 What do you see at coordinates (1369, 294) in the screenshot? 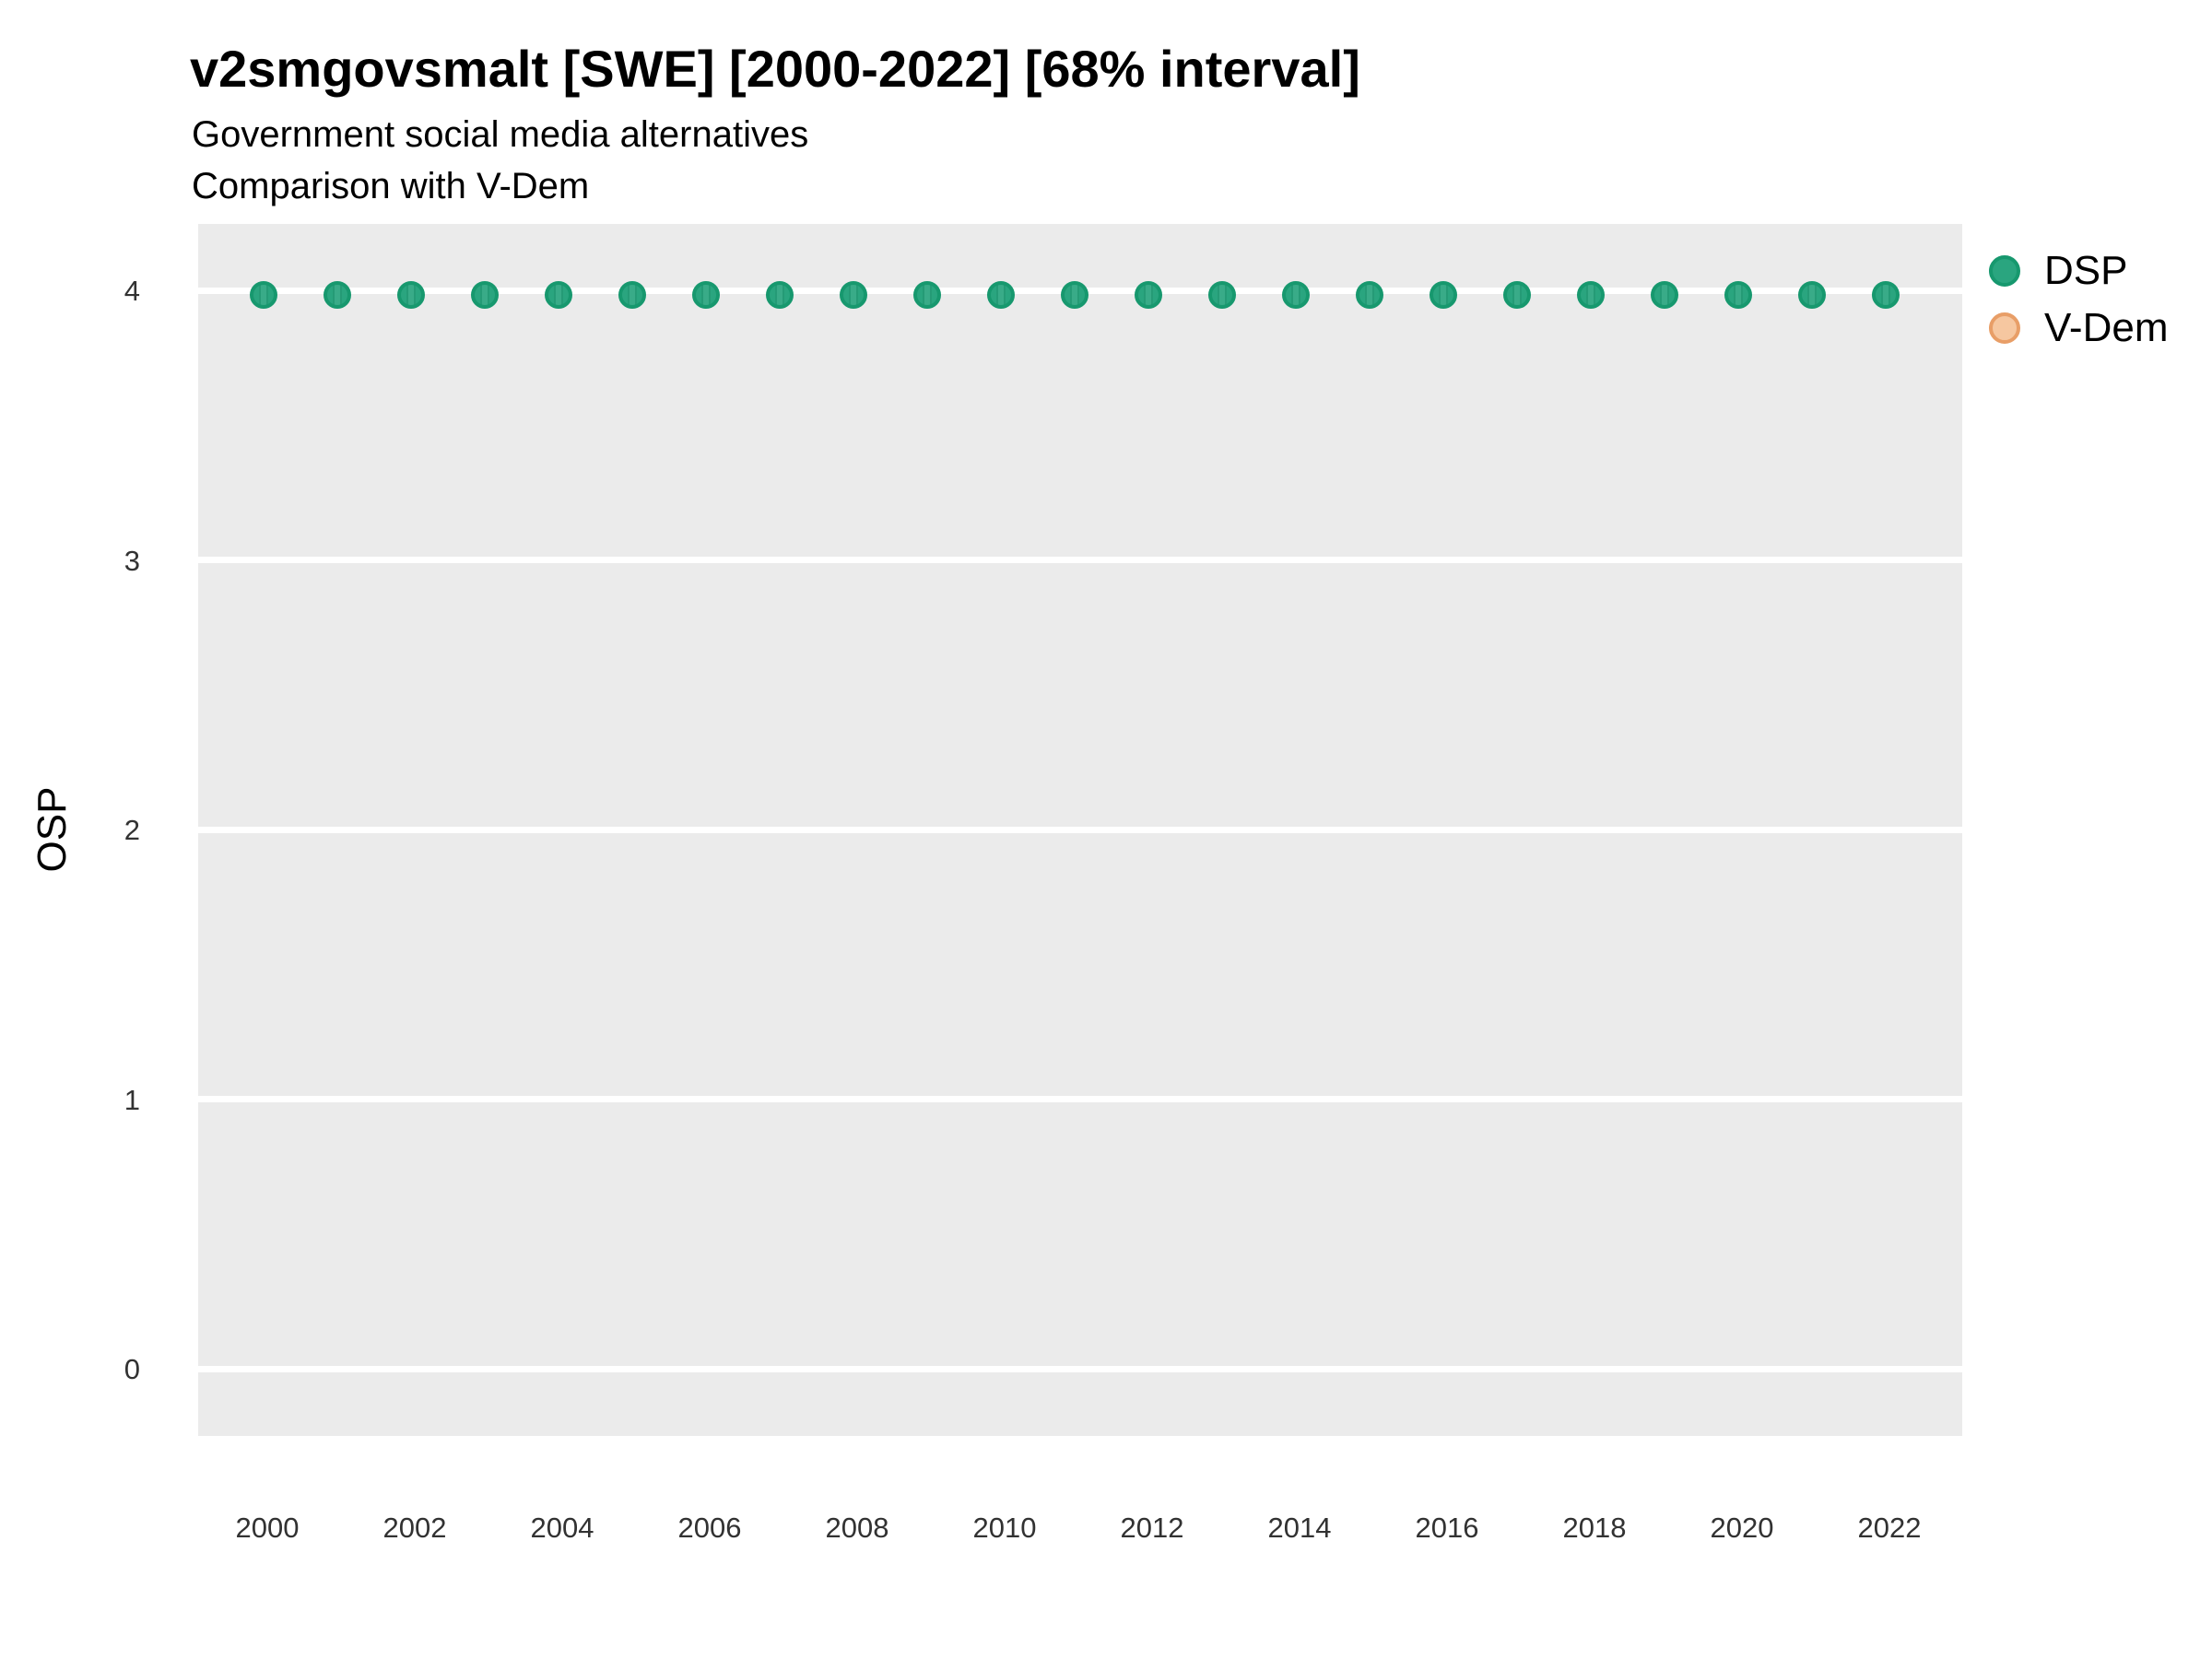
I see `data-point-dsp-2015` at bounding box center [1369, 294].